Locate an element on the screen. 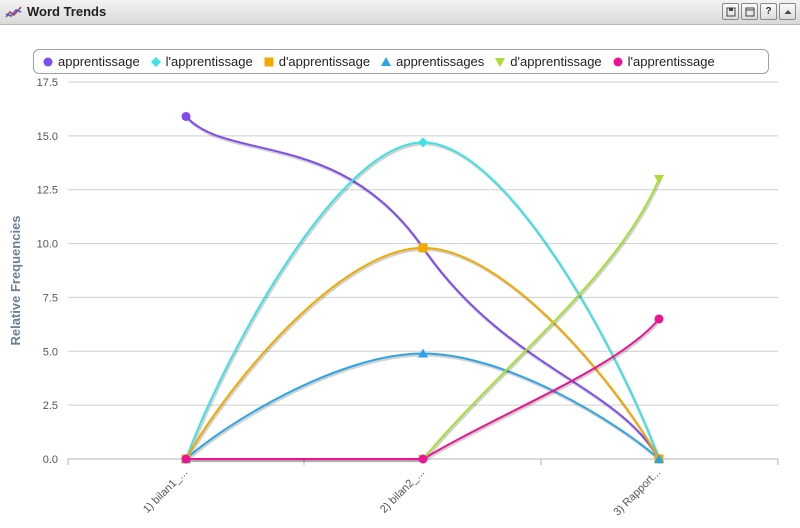 This screenshot has width=800, height=528. help-icon: ? is located at coordinates (768, 11).